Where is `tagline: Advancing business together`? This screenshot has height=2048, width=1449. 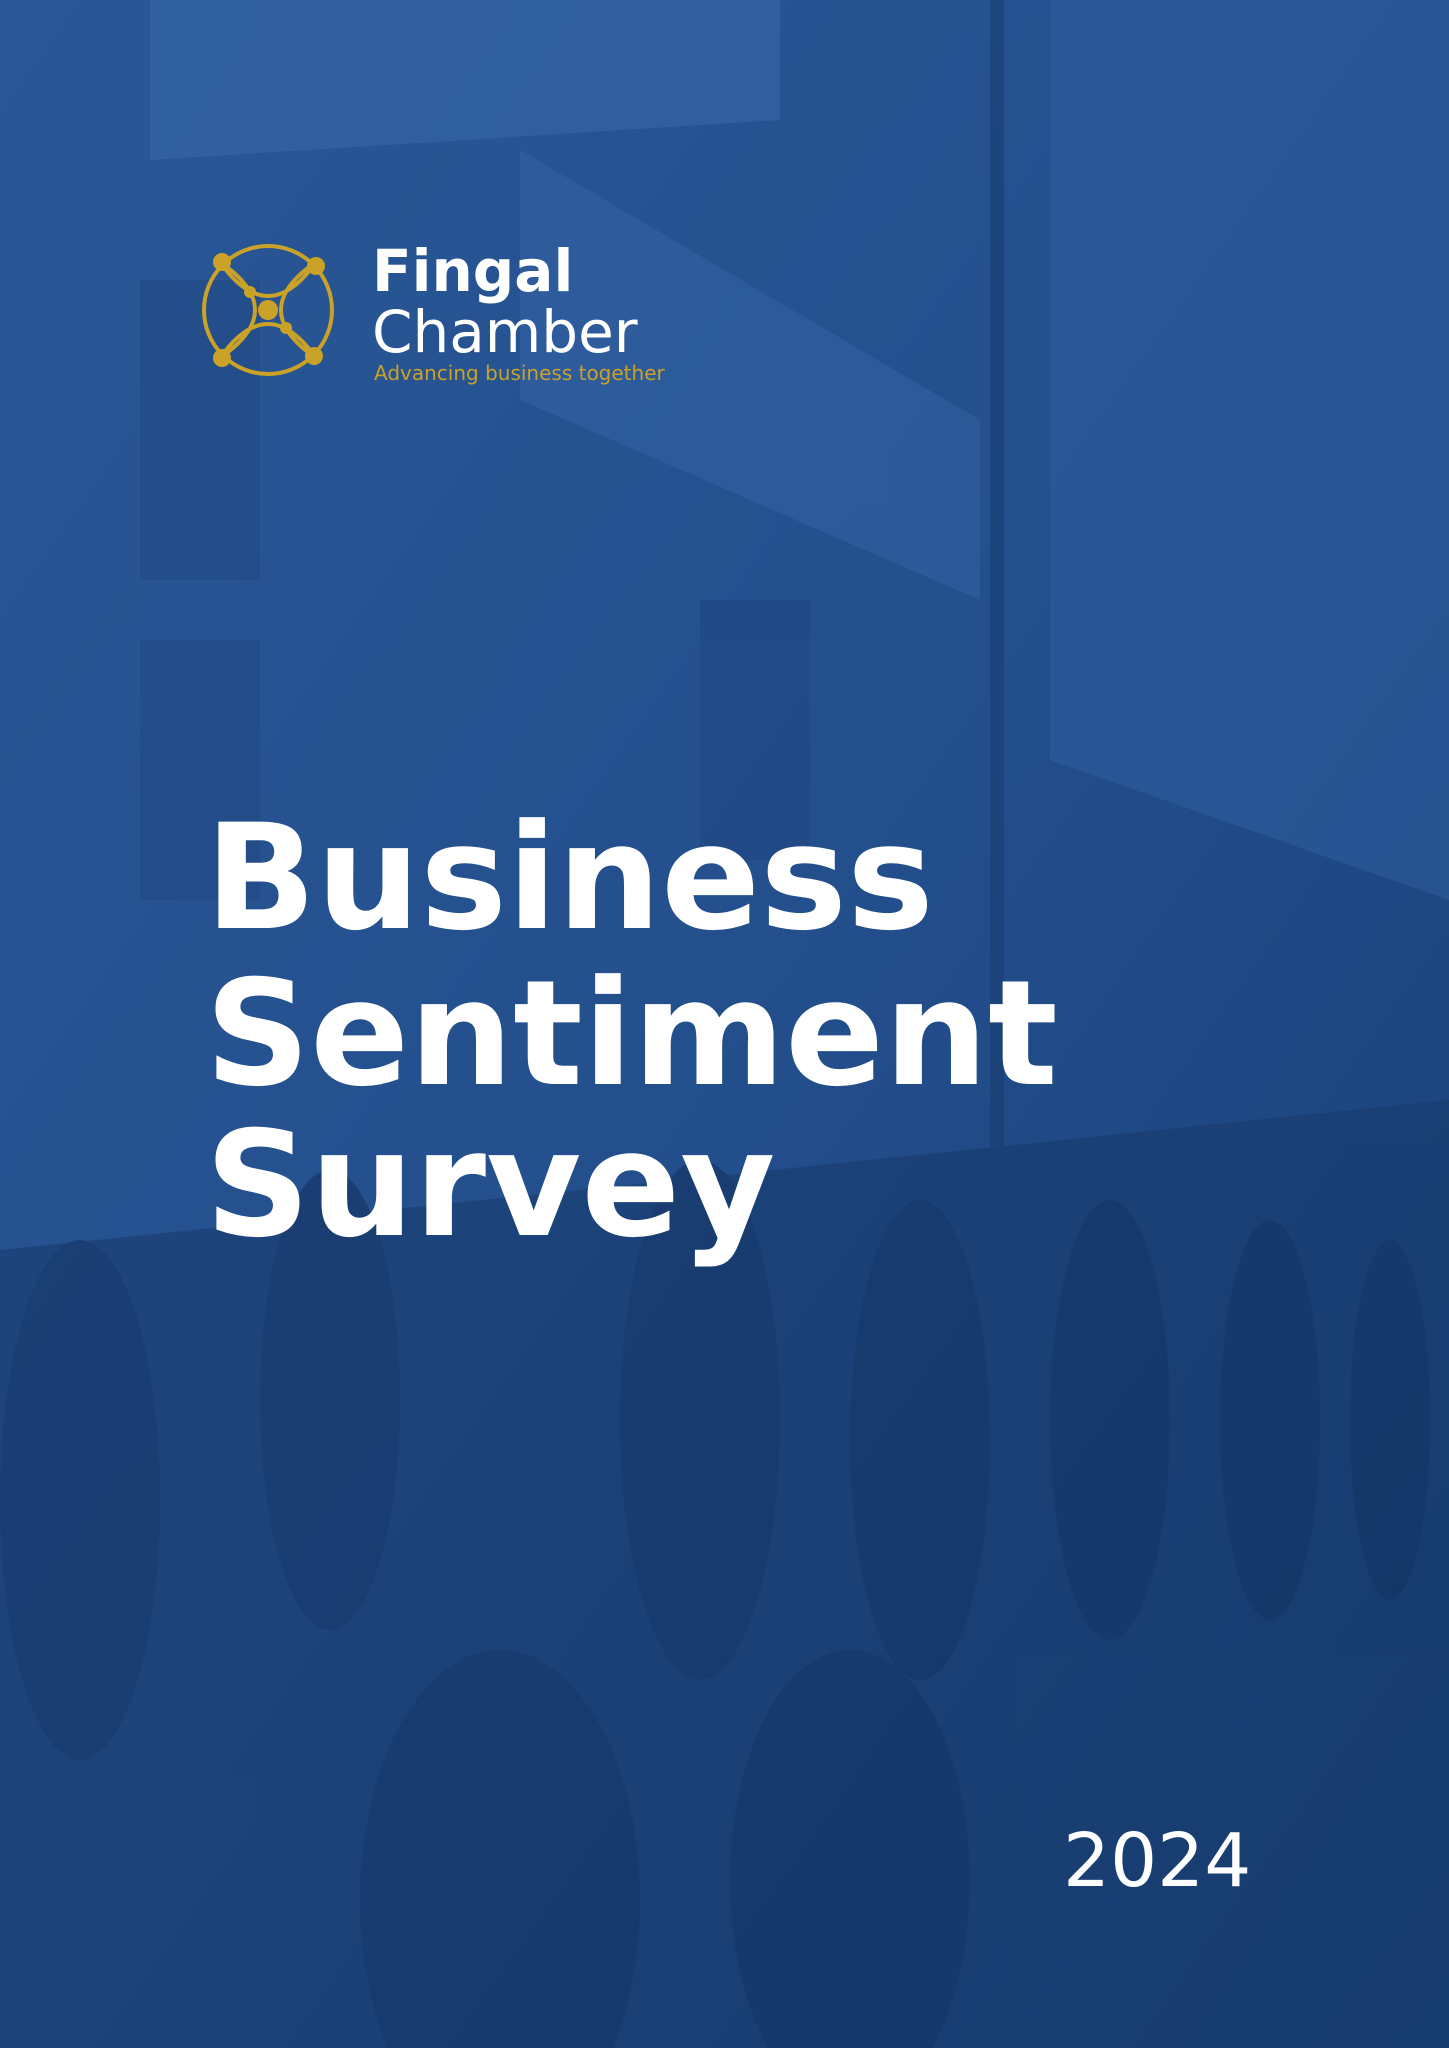
tagline: Advancing business together is located at coordinates (520, 373).